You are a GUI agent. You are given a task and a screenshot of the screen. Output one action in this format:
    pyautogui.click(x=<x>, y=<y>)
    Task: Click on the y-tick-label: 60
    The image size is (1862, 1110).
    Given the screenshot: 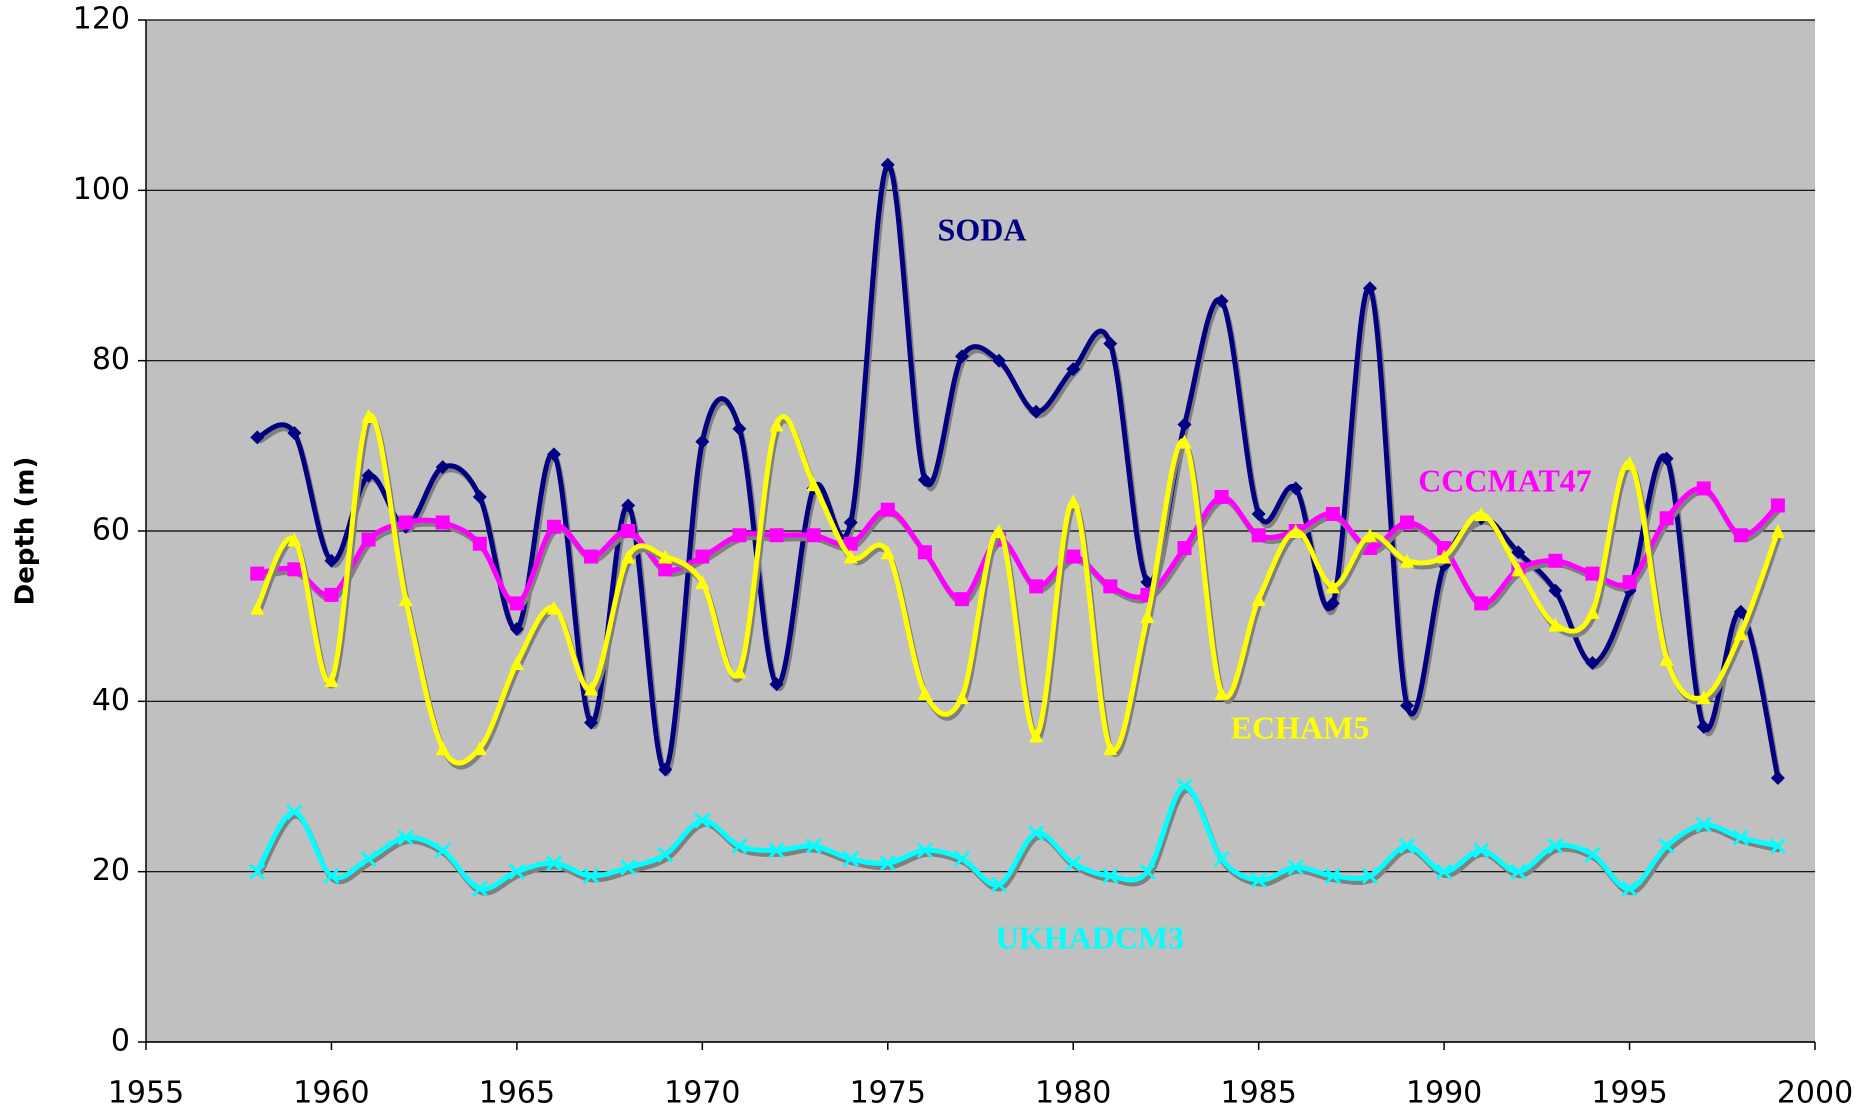 What is the action you would take?
    pyautogui.click(x=111, y=530)
    